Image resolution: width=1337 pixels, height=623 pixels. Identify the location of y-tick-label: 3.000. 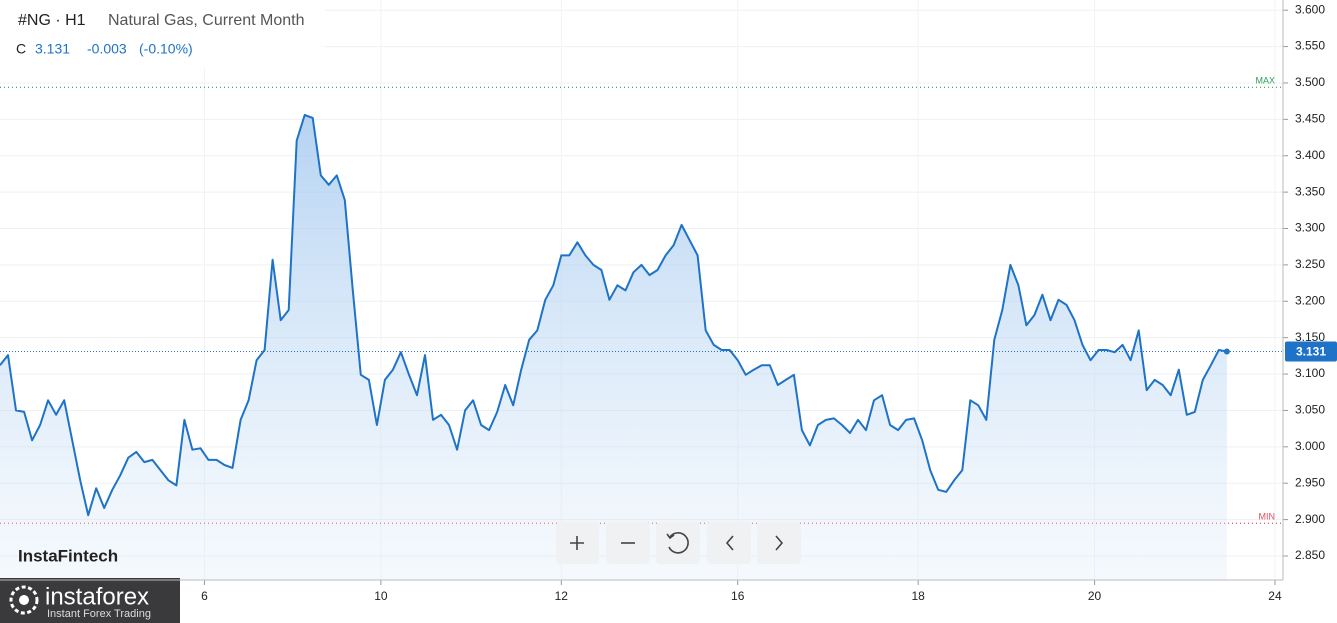
(1310, 446).